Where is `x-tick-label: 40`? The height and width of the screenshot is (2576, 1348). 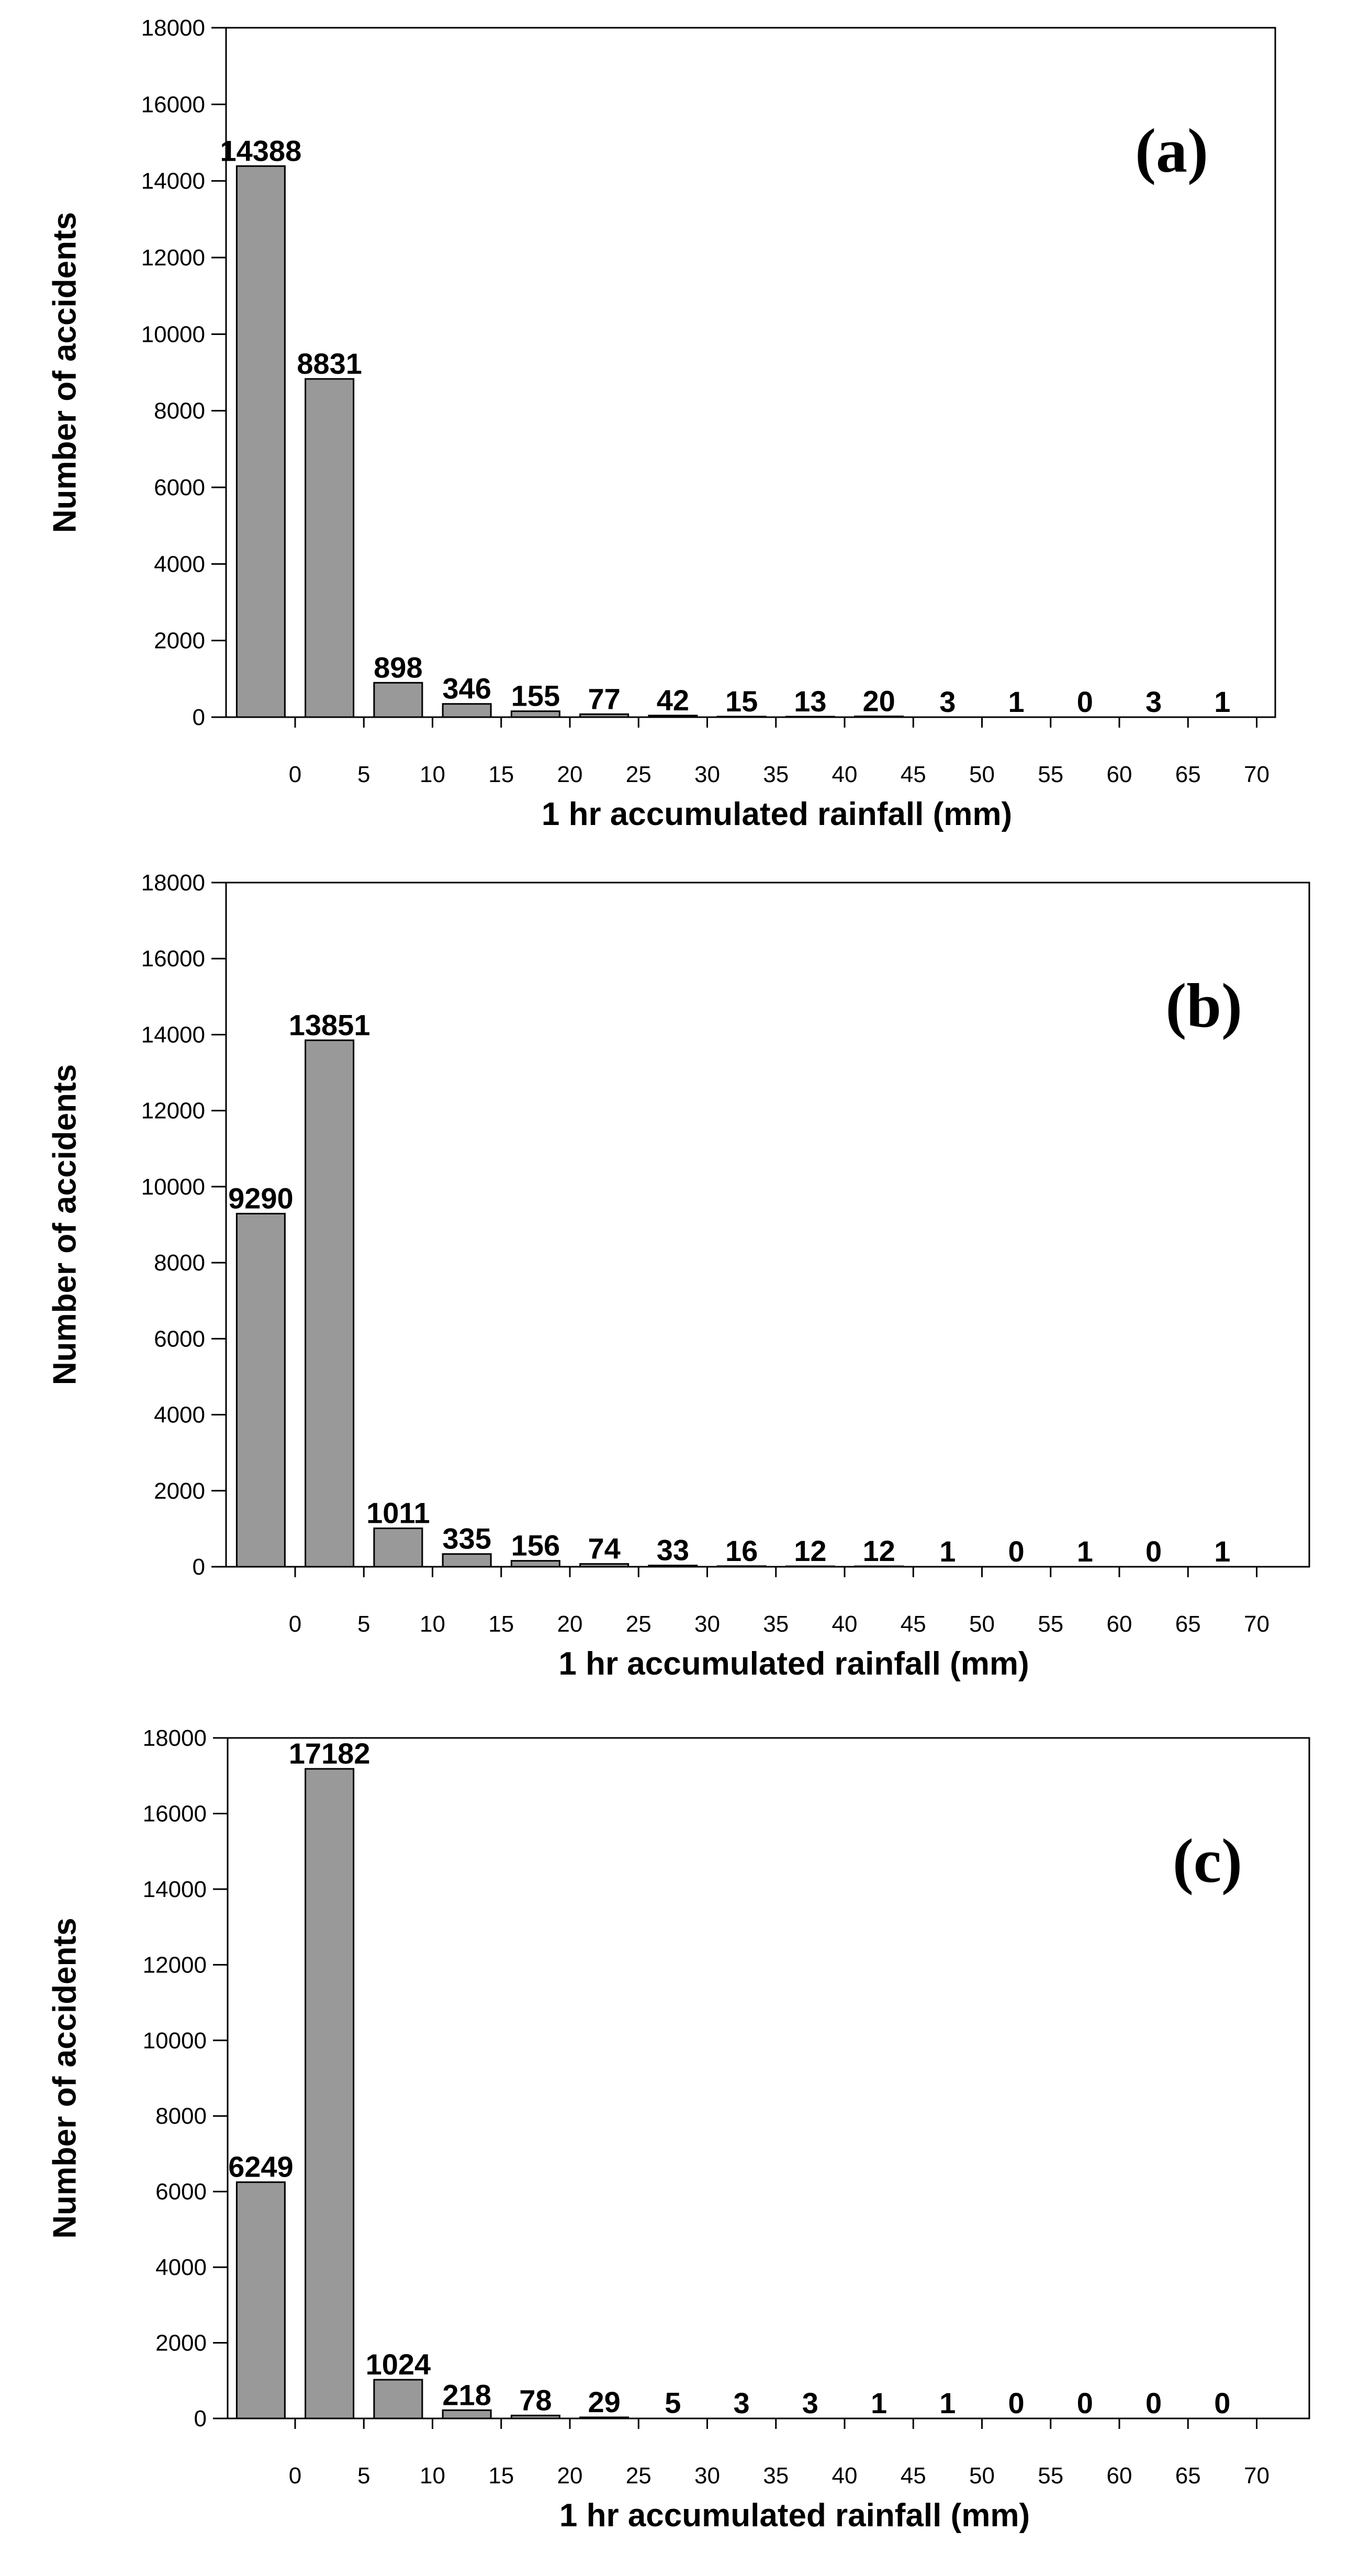
x-tick-label: 40 is located at coordinates (845, 1624).